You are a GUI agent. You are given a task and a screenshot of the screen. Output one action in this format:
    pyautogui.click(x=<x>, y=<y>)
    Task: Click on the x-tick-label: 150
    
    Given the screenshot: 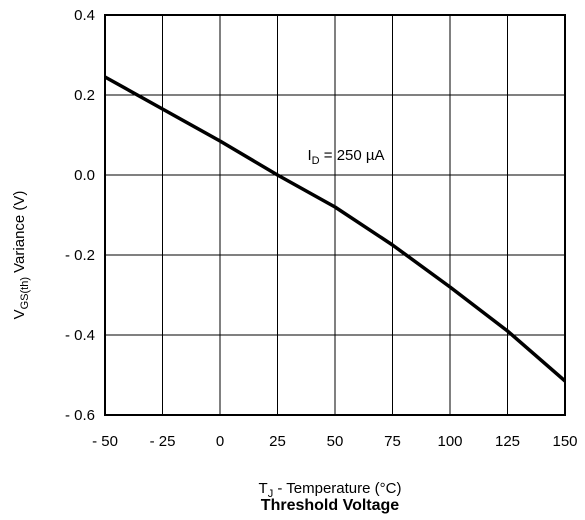 What is the action you would take?
    pyautogui.click(x=564, y=441)
    